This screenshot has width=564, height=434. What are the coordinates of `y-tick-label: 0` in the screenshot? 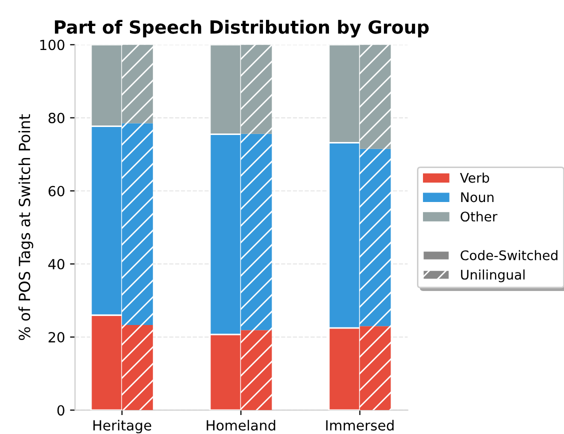 It's located at (60, 410).